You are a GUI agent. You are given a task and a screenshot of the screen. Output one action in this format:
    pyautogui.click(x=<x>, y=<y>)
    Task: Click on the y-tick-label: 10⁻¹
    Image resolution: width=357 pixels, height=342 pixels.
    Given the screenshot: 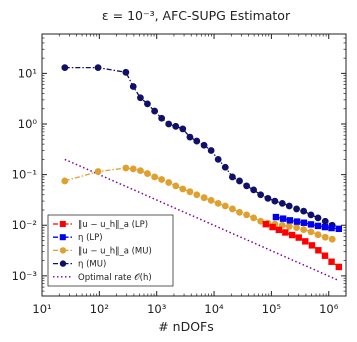 What is the action you would take?
    pyautogui.click(x=24, y=175)
    